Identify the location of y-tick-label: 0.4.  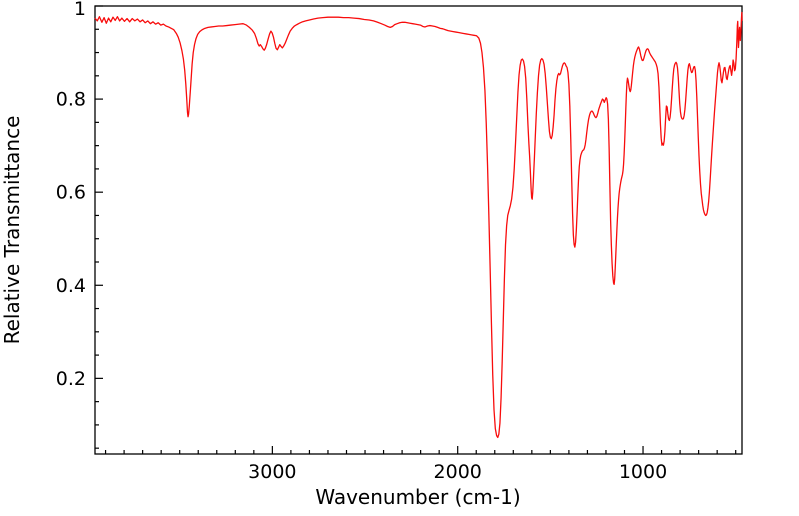
(71, 286).